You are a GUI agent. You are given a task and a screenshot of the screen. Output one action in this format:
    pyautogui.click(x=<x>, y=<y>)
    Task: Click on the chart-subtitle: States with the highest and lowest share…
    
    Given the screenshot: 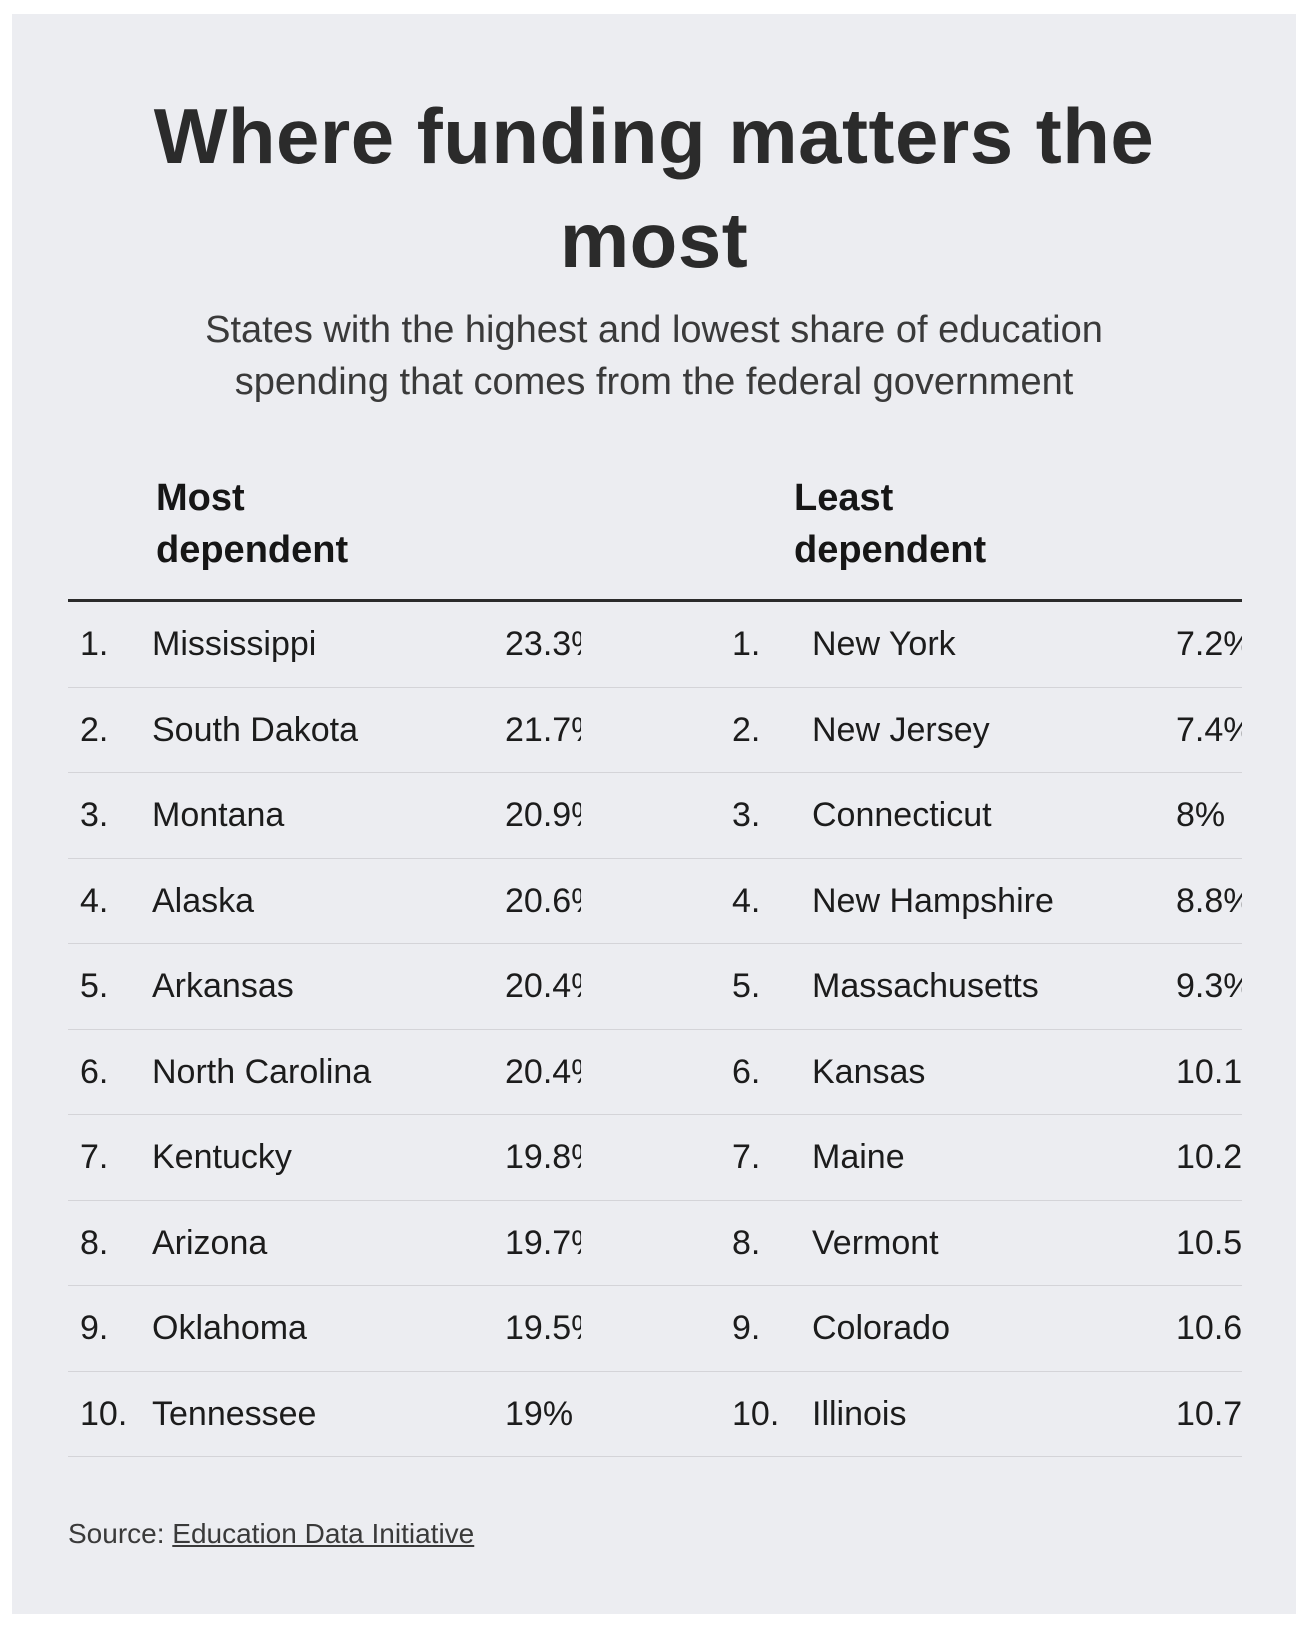 What is the action you would take?
    pyautogui.click(x=654, y=356)
    